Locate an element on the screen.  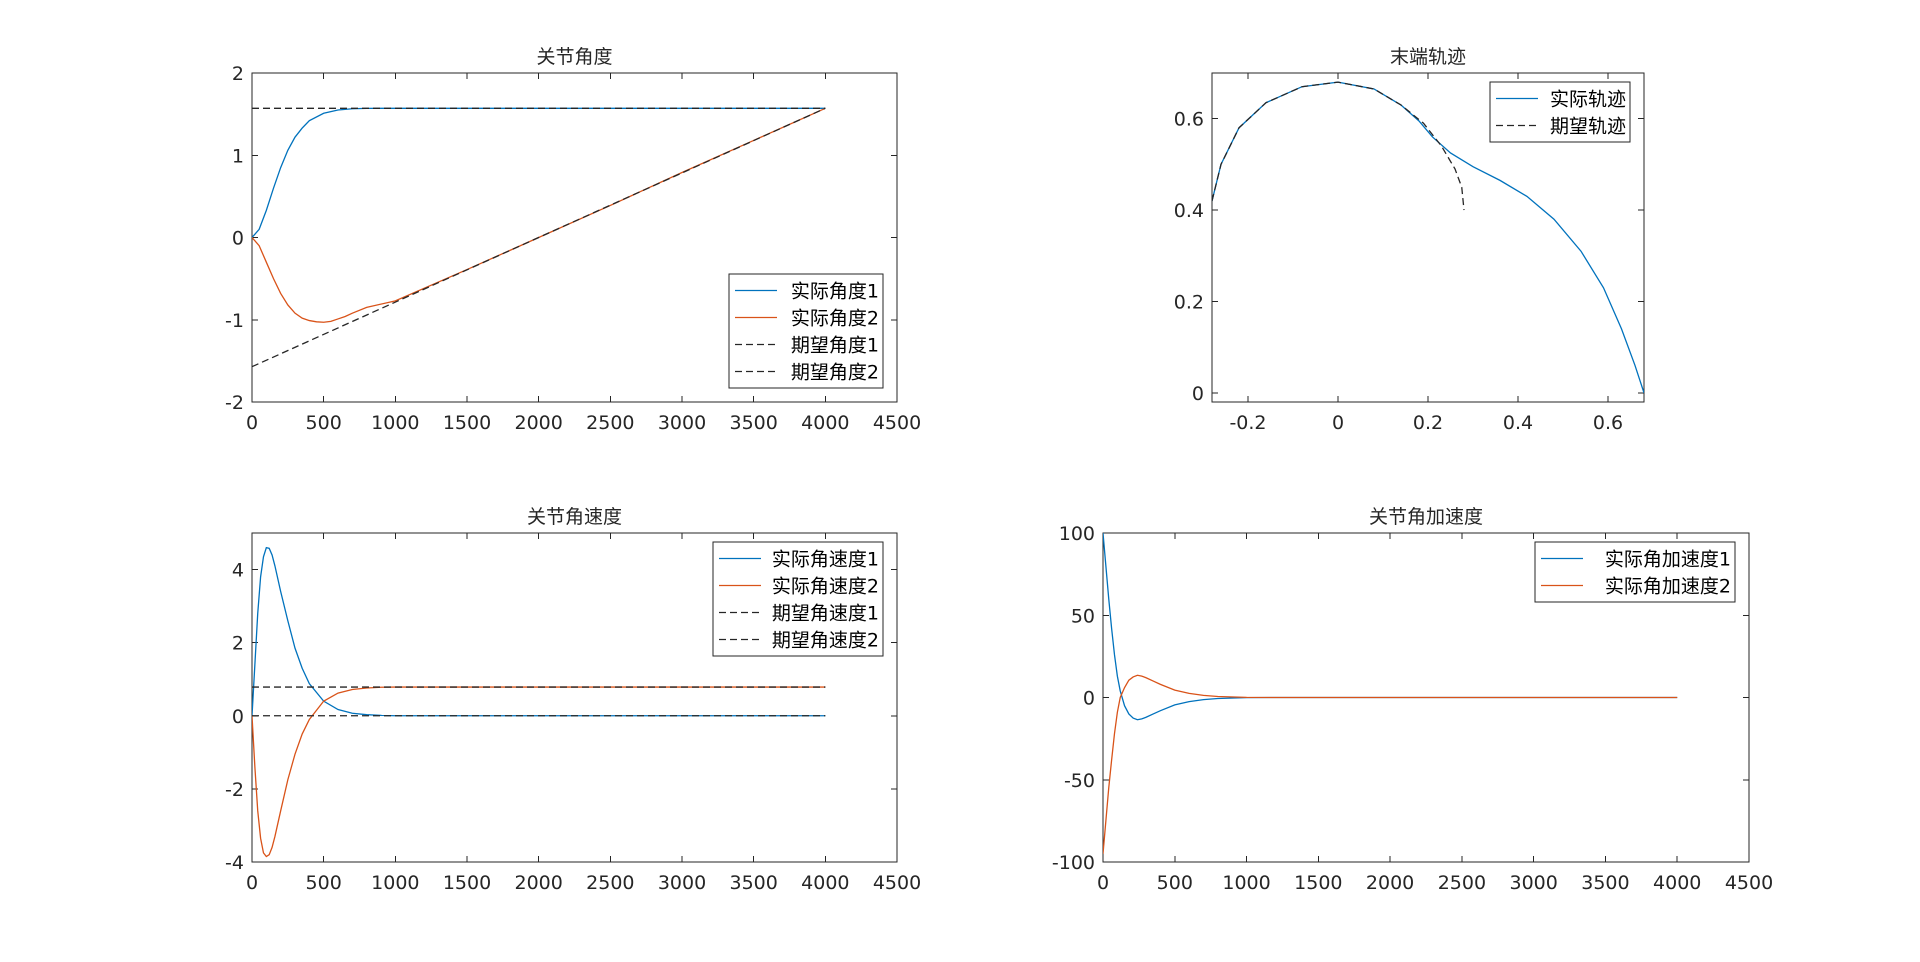
legend: 实际角速度1 实际角速度2 期望角速度1 期望角速度2 is located at coordinates (798, 599).